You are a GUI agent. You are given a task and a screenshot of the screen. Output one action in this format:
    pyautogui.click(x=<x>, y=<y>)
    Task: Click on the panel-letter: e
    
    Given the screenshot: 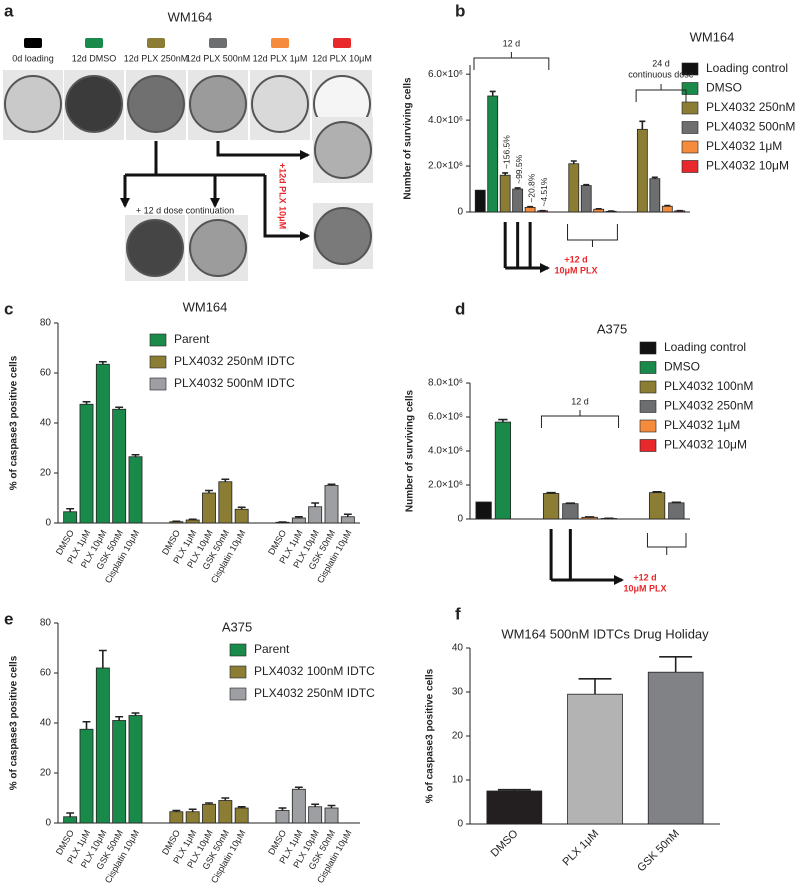 What is the action you would take?
    pyautogui.click(x=8, y=618)
    